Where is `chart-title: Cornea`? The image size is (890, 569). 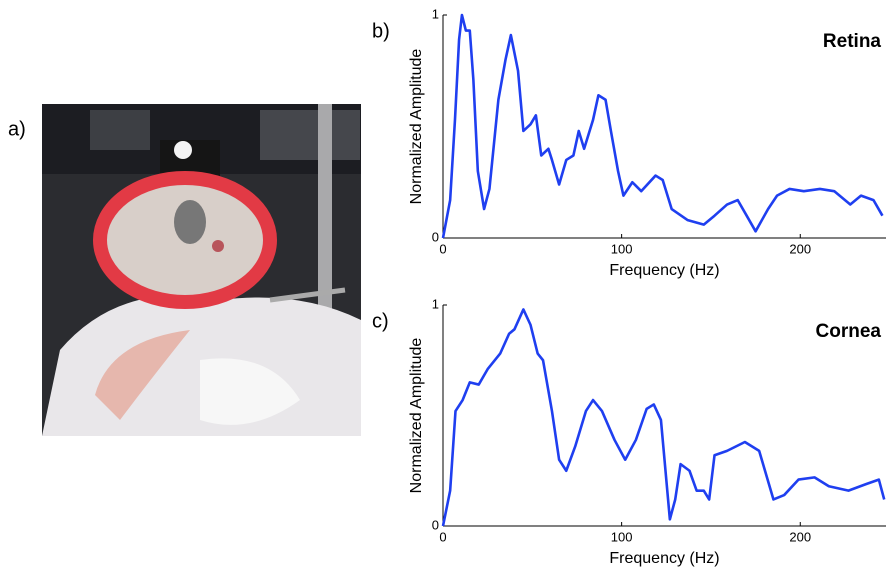 chart-title: Cornea is located at coordinates (849, 331).